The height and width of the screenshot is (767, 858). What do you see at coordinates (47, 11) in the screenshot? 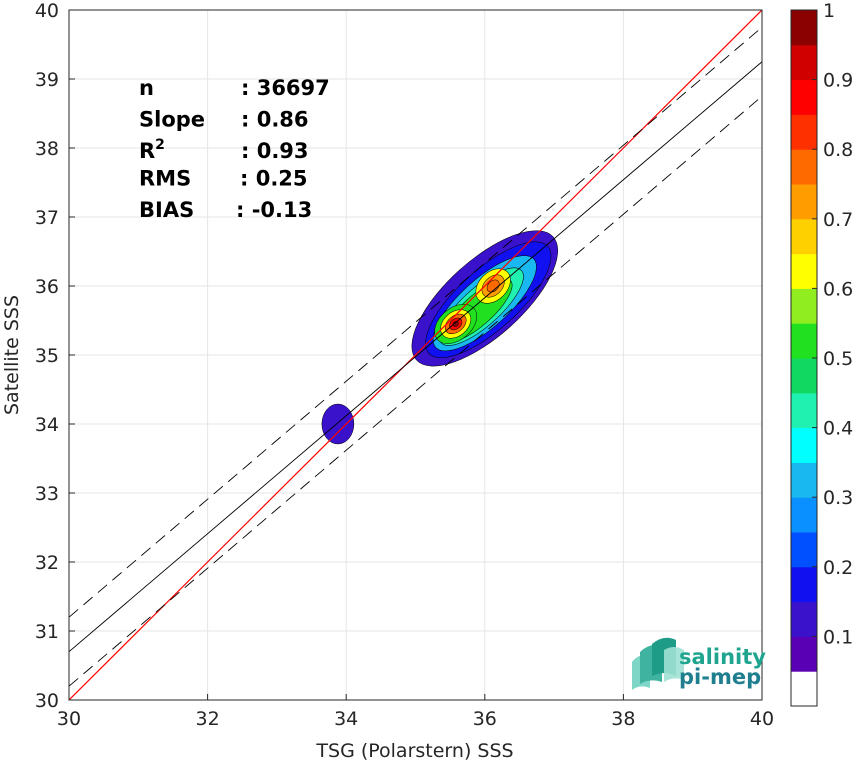
I see `y-tick-label: 40` at bounding box center [47, 11].